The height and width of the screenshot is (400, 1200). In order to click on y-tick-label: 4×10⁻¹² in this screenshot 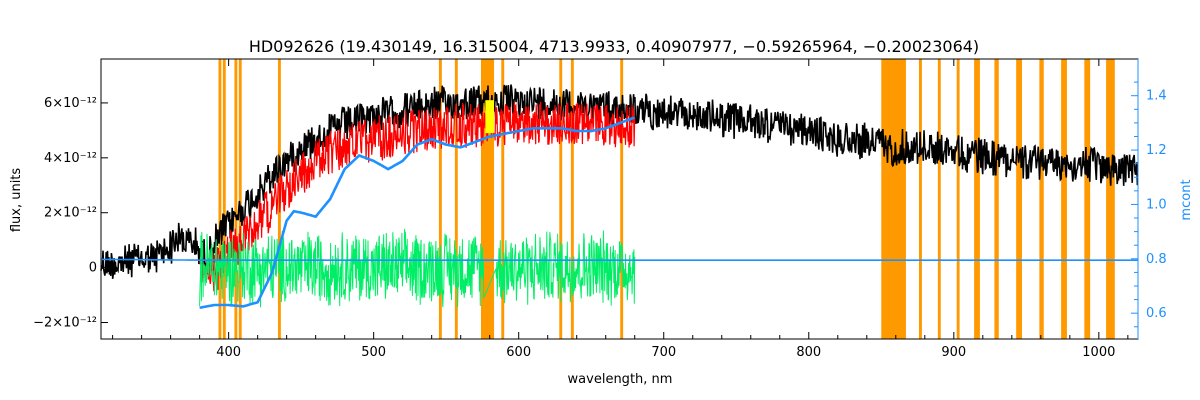, I will do `click(70, 158)`.